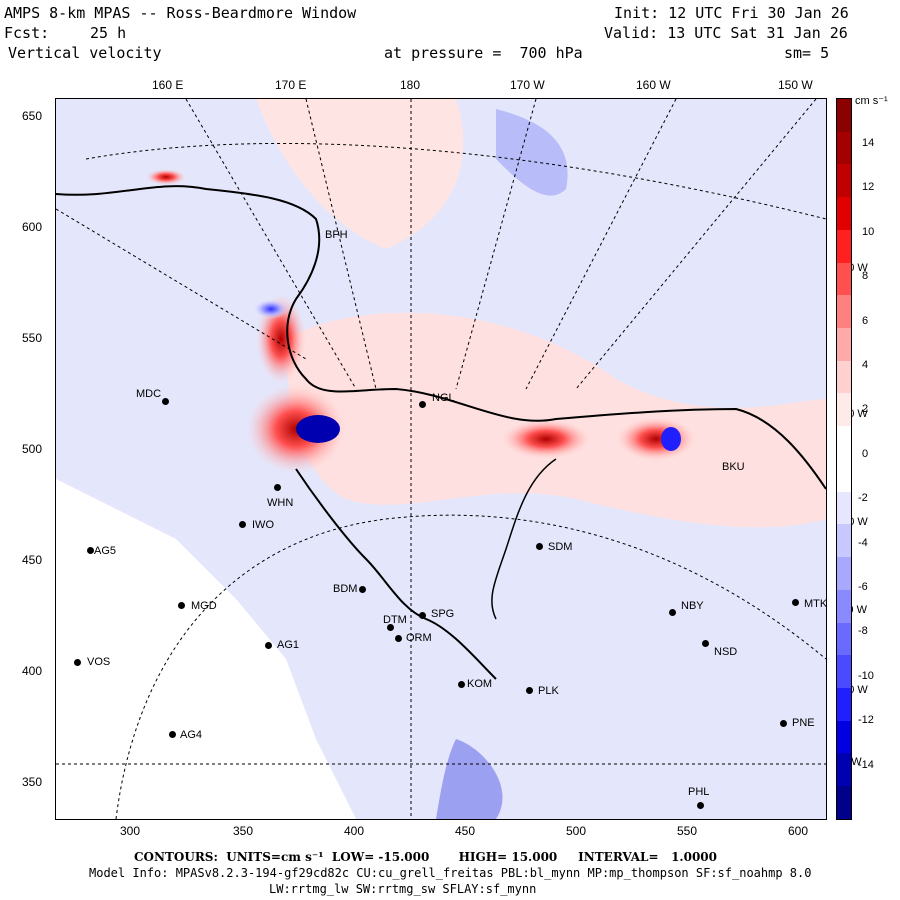 This screenshot has width=900, height=900. I want to click on left-tick: 400, so click(32, 671).